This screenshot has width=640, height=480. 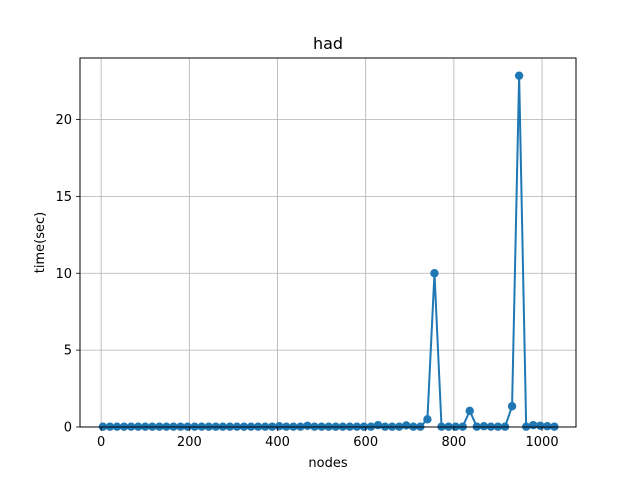 I want to click on x-tick-label: 0, so click(x=101, y=442).